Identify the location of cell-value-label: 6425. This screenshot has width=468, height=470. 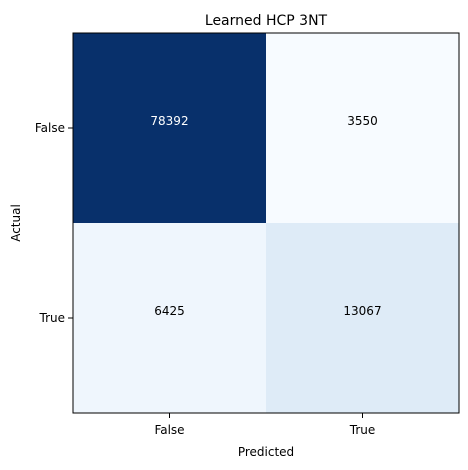
(169, 311).